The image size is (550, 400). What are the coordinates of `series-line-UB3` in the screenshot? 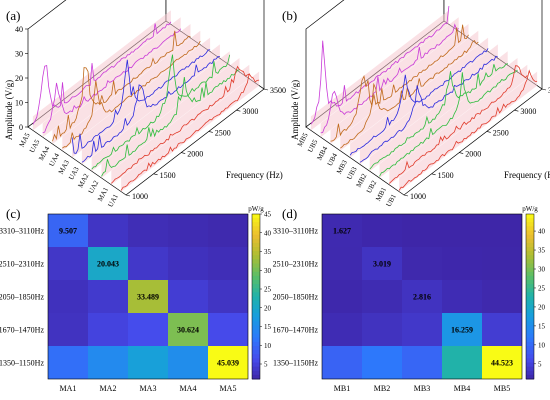 It's located at (429, 109).